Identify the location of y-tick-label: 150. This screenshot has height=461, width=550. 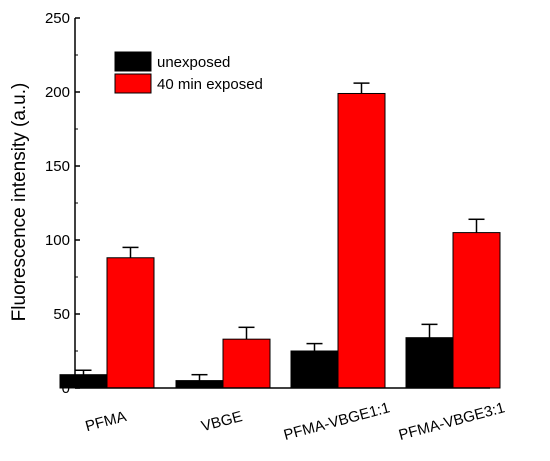
(57, 166).